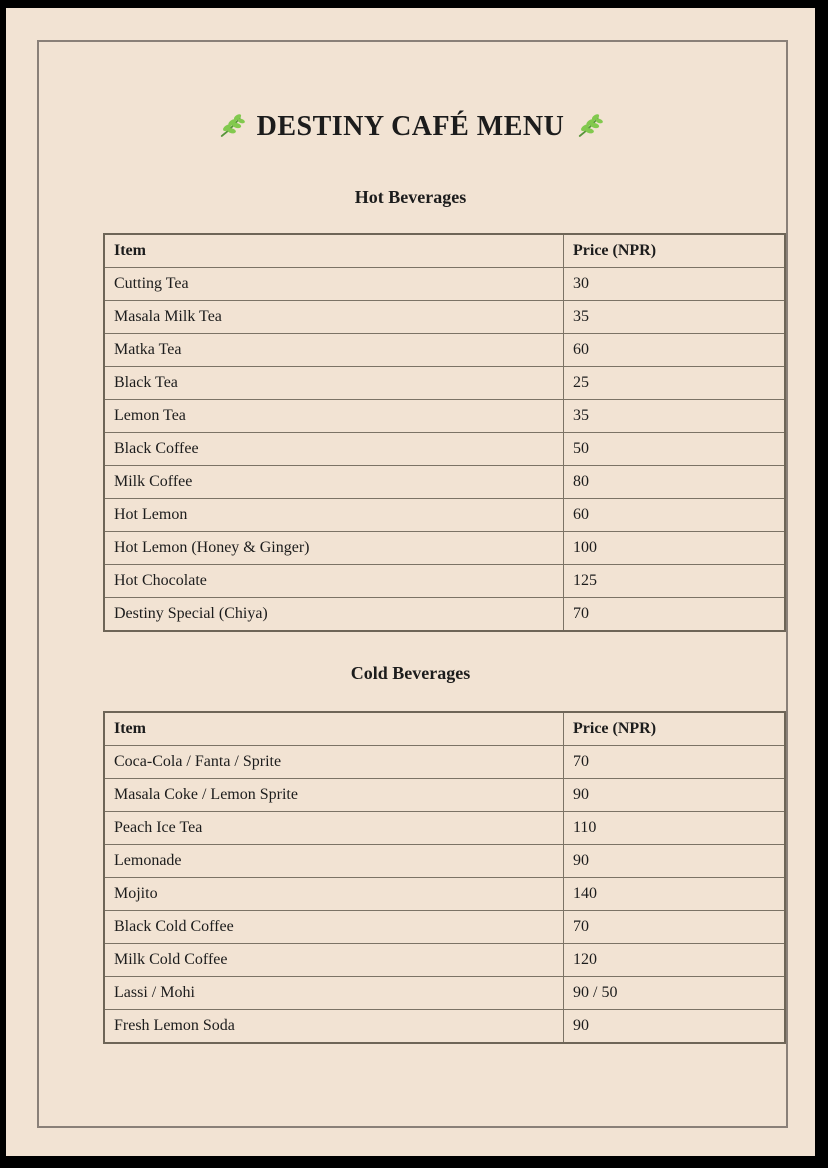 The width and height of the screenshot is (828, 1168). Describe the element at coordinates (333, 894) in the screenshot. I see `item-name: Mojito` at that location.